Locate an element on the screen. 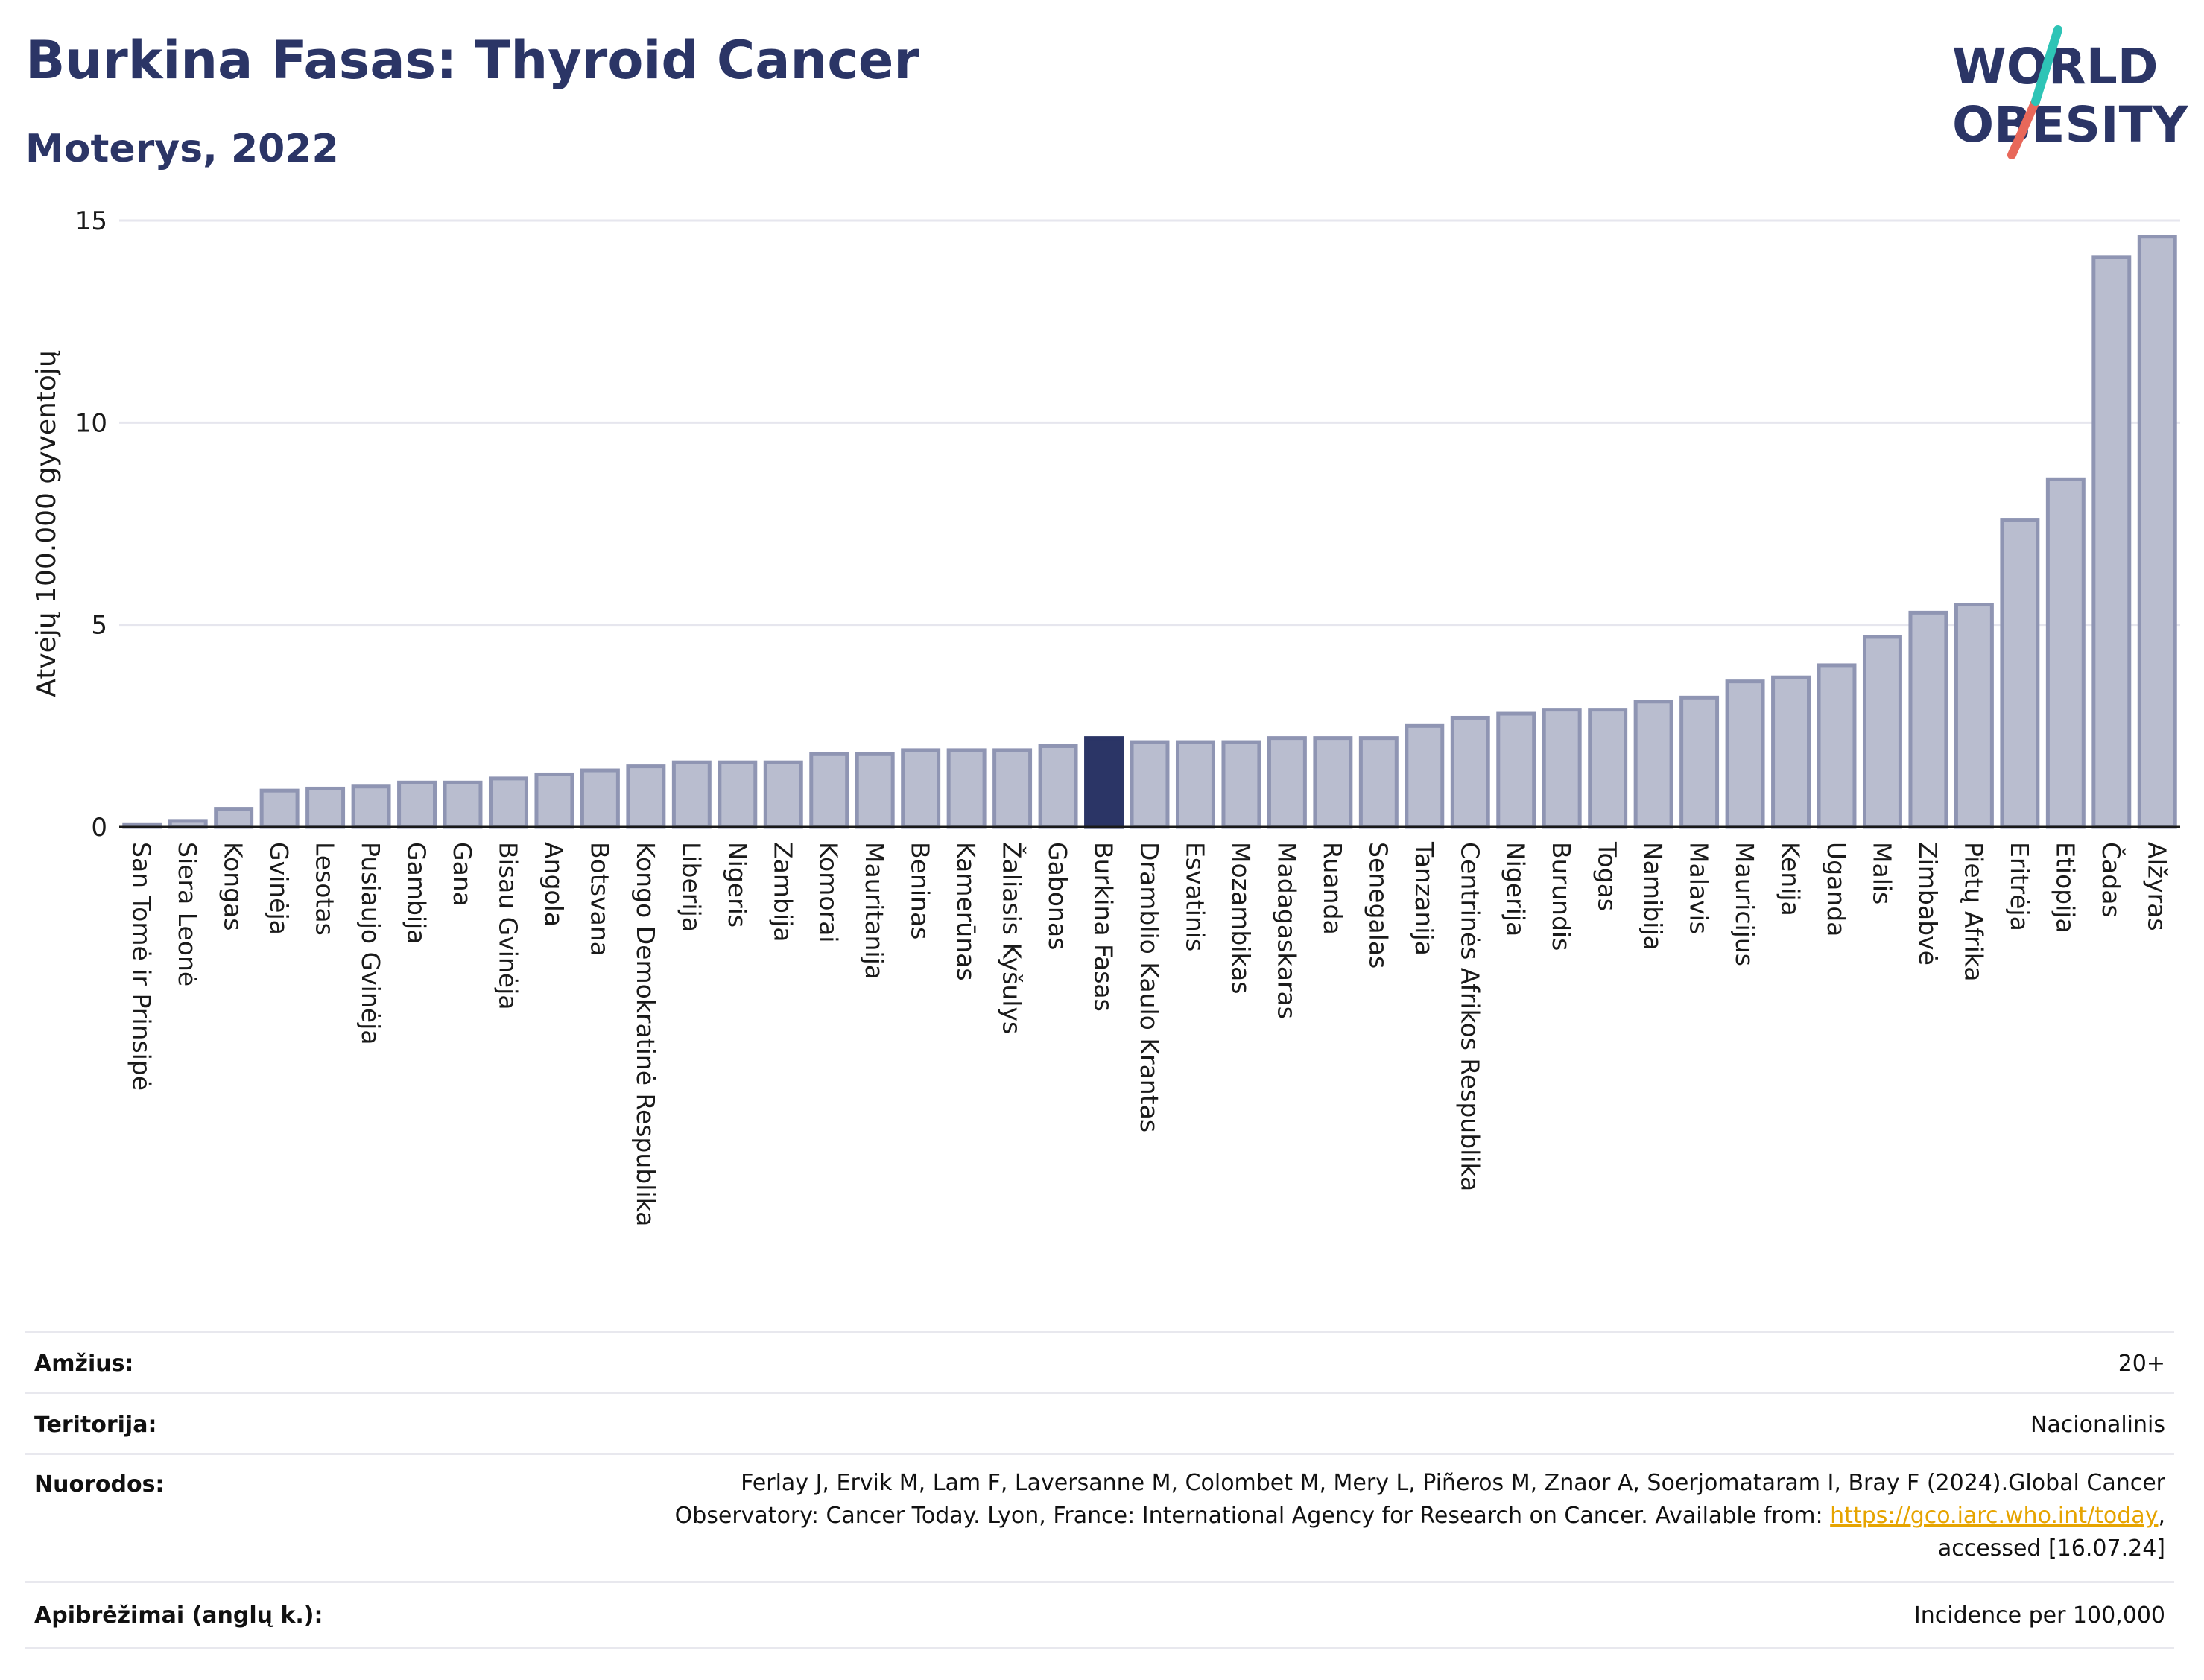 The height and width of the screenshot is (1680, 2204). y-tick-label: 10 is located at coordinates (91, 423).